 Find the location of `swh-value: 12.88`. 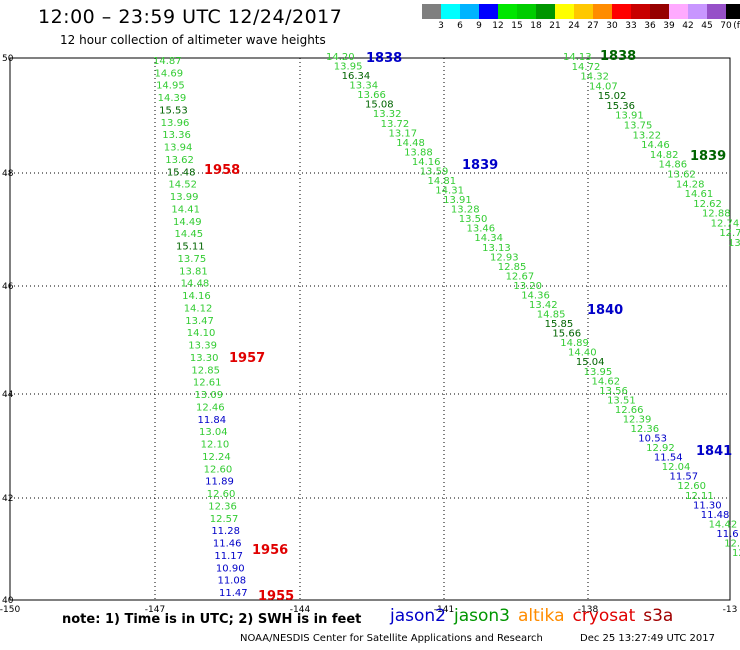

swh-value: 12.88 is located at coordinates (716, 214).